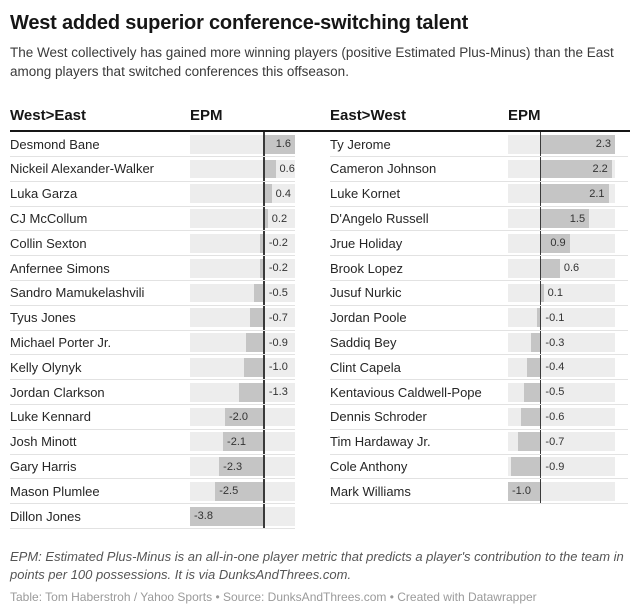 The width and height of the screenshot is (640, 613). What do you see at coordinates (378, 417) in the screenshot?
I see `player-name: Dennis Schroder` at bounding box center [378, 417].